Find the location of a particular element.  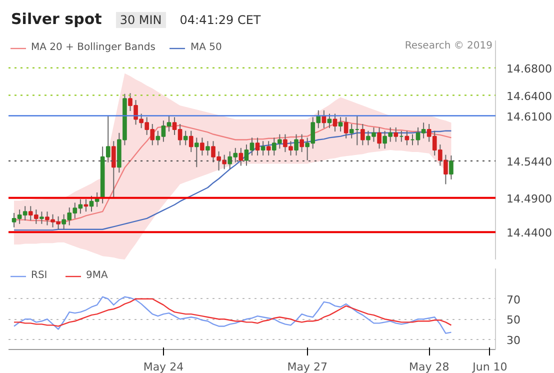

text: 04:41:29 CET is located at coordinates (220, 20).